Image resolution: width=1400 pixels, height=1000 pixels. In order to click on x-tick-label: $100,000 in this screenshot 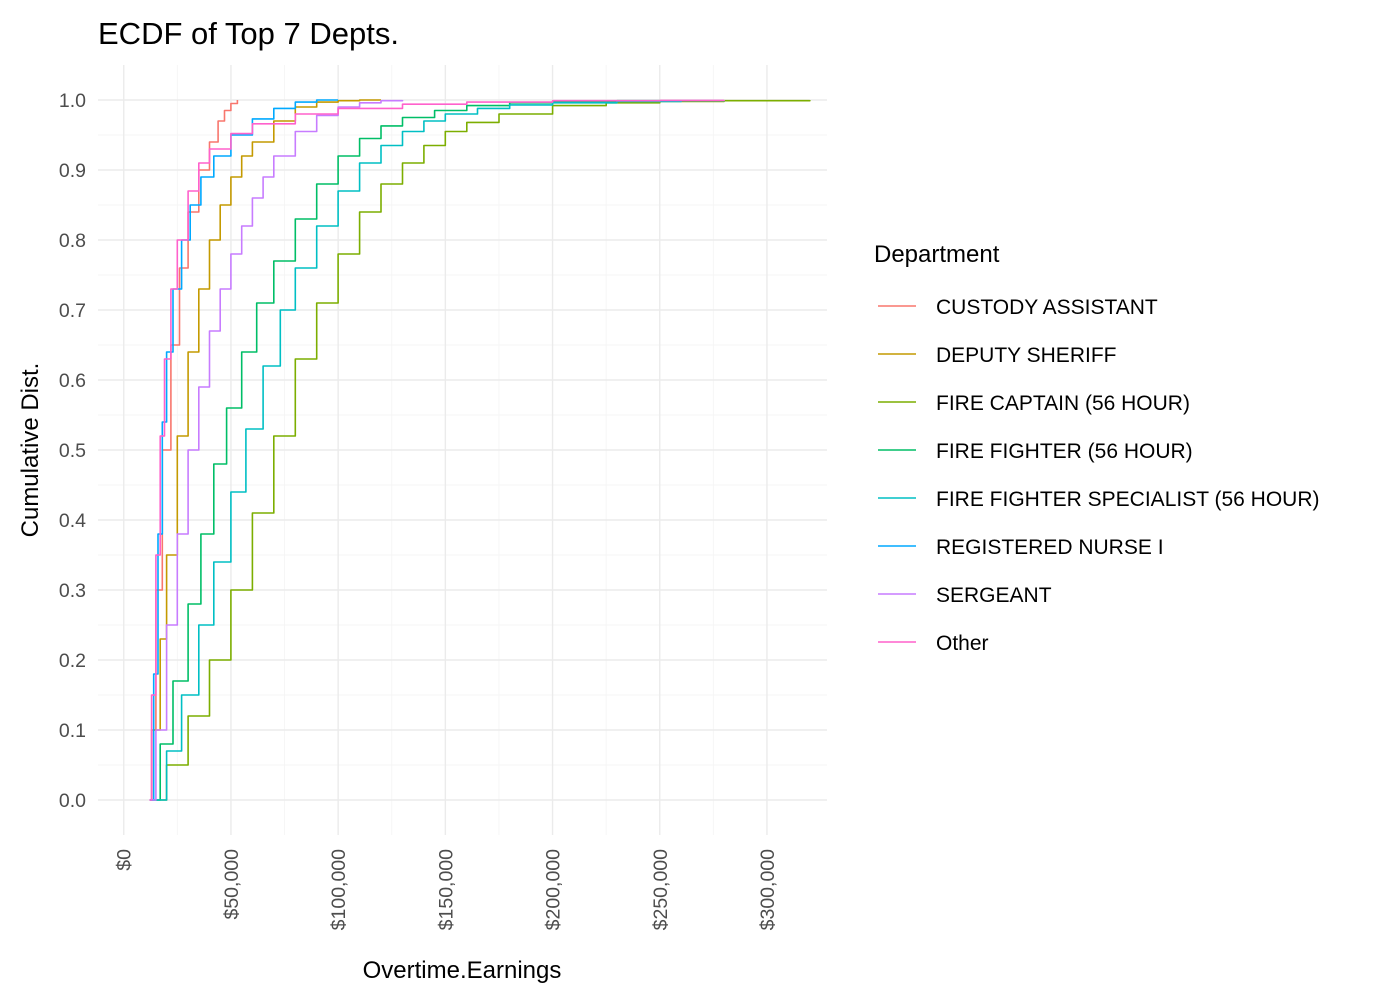, I will do `click(339, 889)`.